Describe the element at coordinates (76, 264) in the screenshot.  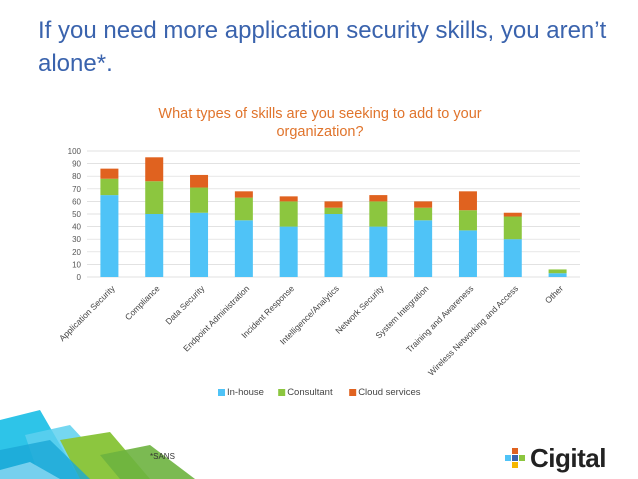
I see `y-tick-label: 10` at that location.